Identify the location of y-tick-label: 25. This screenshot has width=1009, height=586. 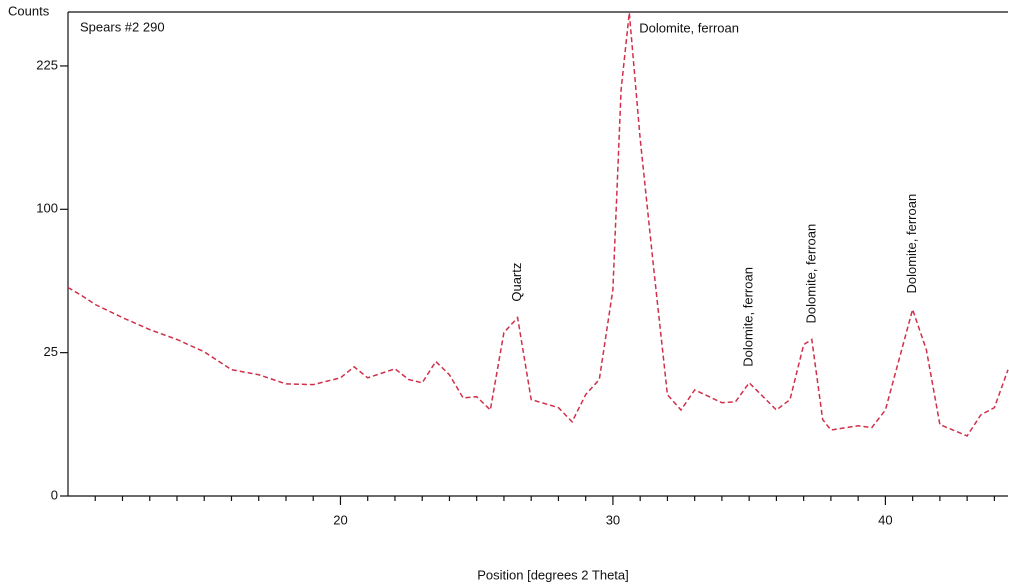
(51, 351).